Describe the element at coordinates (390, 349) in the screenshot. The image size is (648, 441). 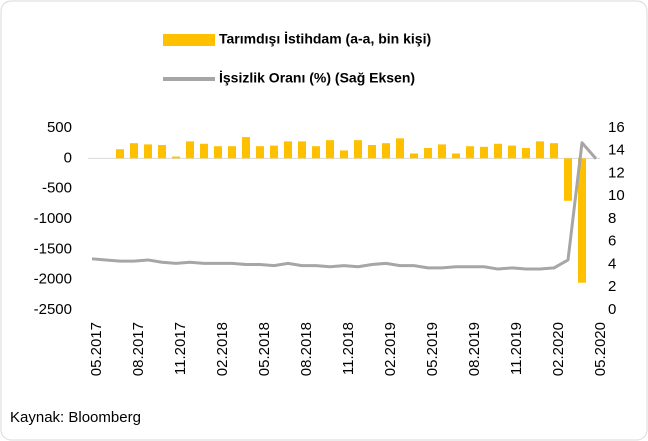
I see `x-tick-label: 02.2019` at that location.